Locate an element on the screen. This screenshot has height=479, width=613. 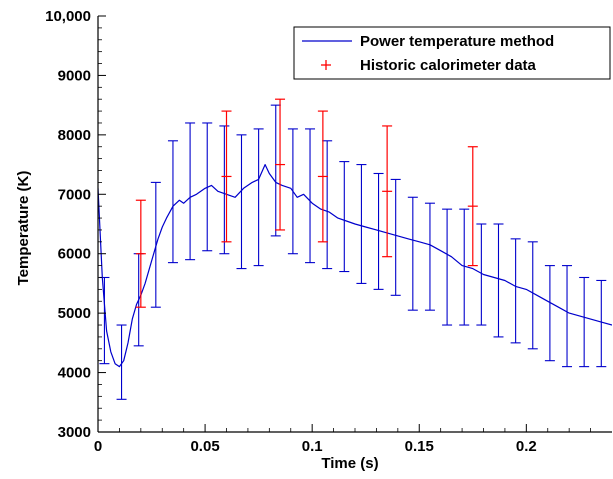
legend-box is located at coordinates (452, 53).